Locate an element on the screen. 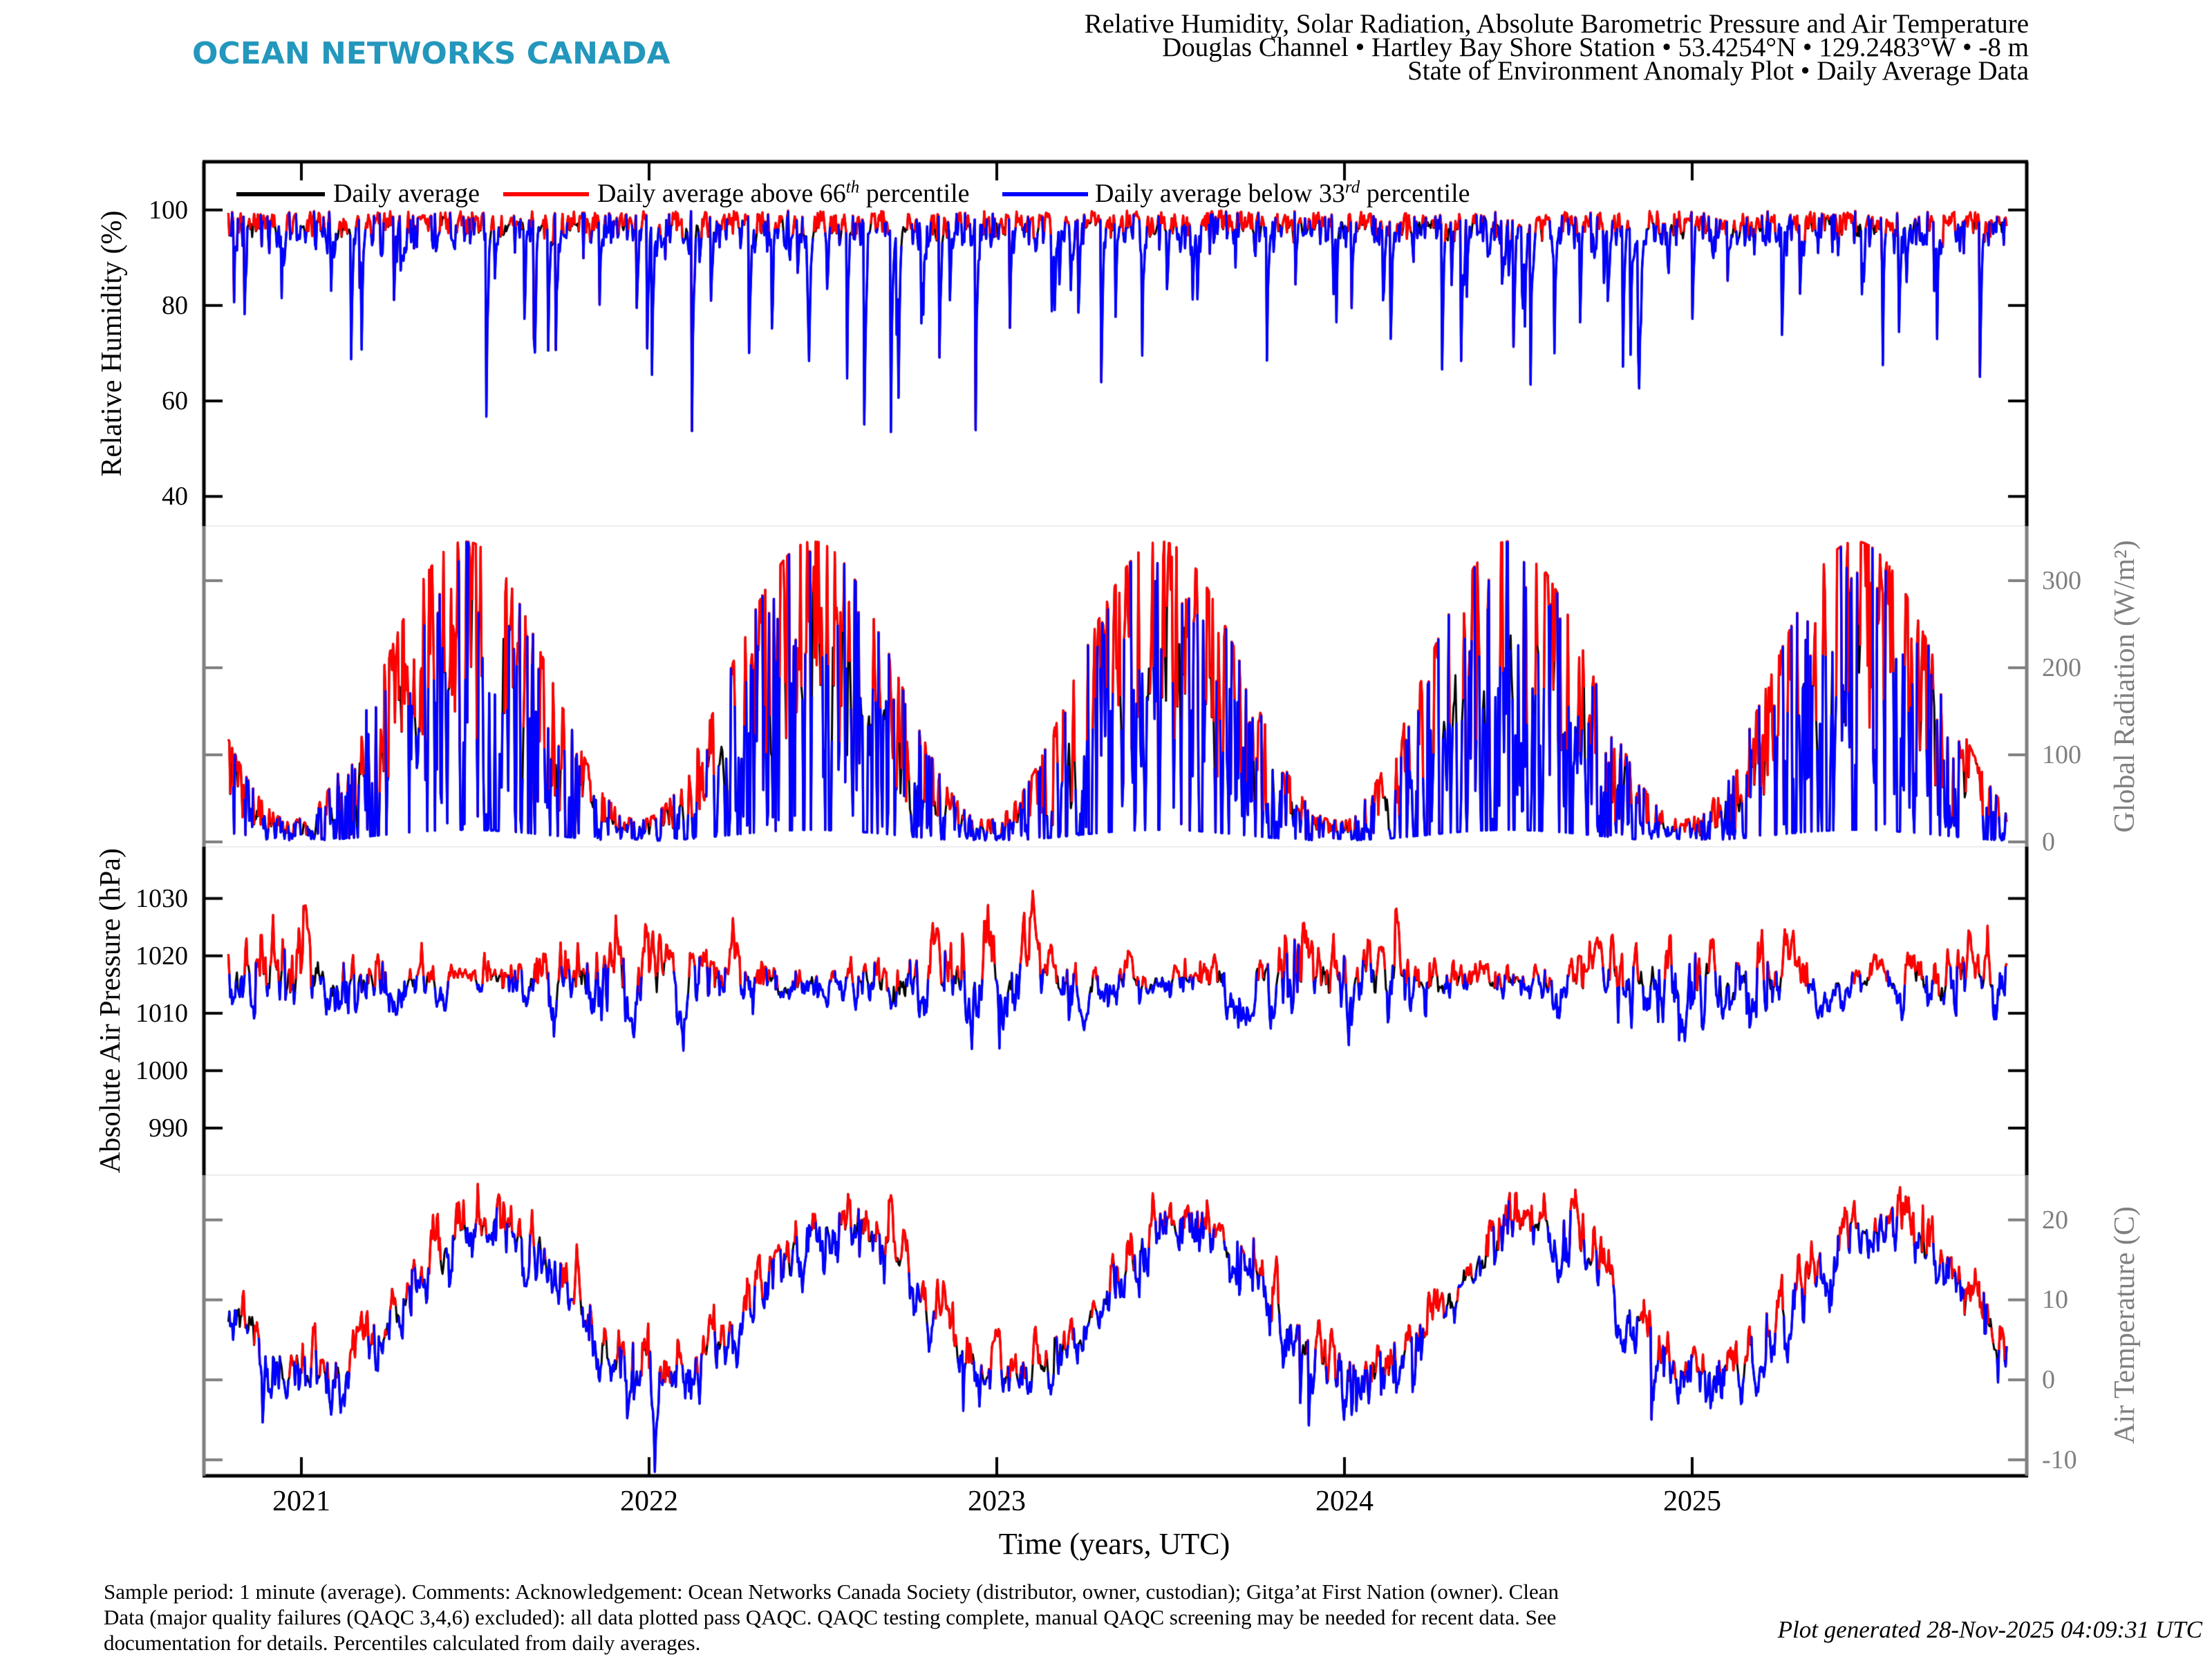 This screenshot has height=1659, width=2212. y-tick-label: 20 is located at coordinates (2055, 1220).